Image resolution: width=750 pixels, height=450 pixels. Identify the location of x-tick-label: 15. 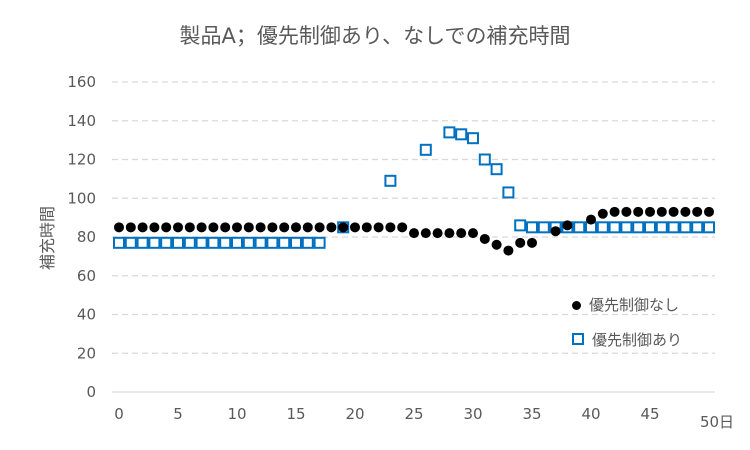
(295, 414).